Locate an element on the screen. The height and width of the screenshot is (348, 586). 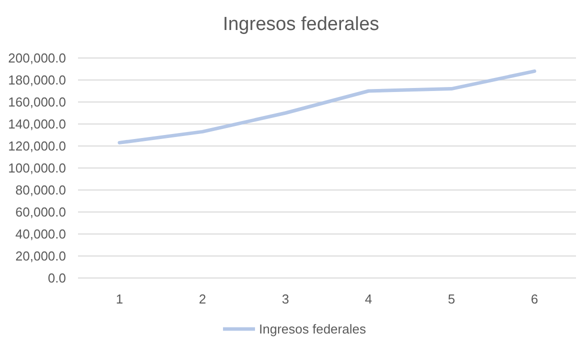
y-tick-label: 120,000.0 is located at coordinates (37, 146).